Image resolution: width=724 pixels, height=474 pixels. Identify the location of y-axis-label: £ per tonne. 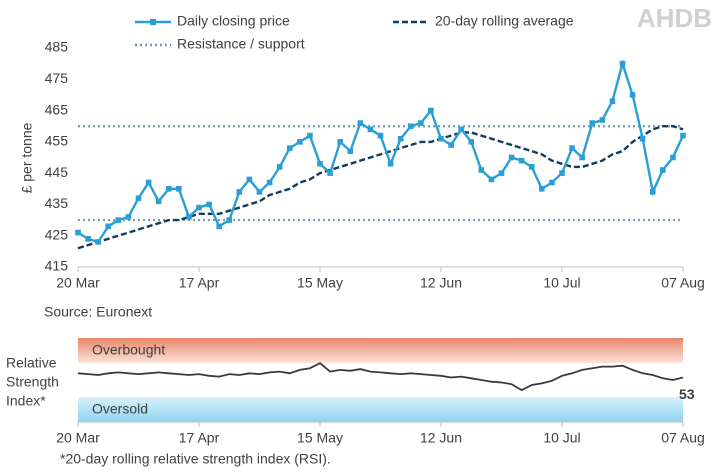
(27, 157).